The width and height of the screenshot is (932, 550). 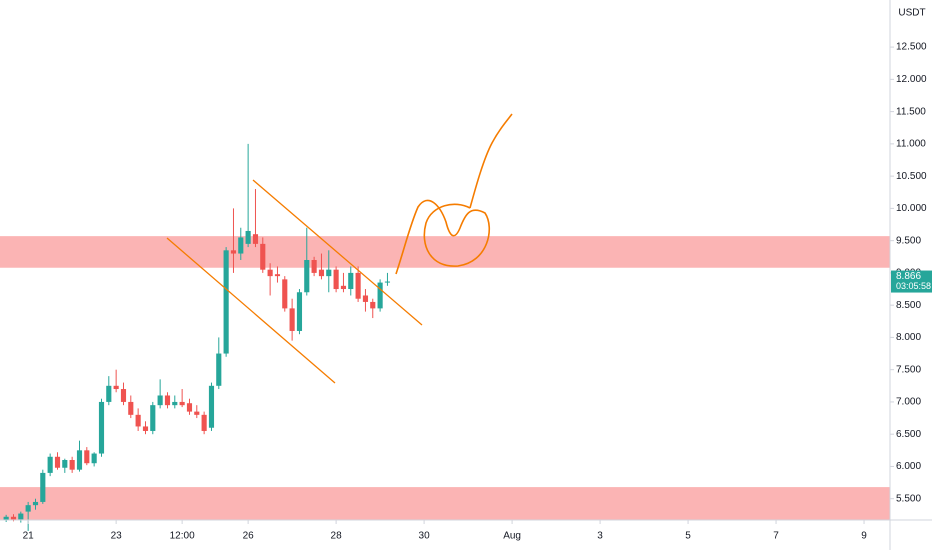 I want to click on x-tick-label: 30, so click(x=425, y=536).